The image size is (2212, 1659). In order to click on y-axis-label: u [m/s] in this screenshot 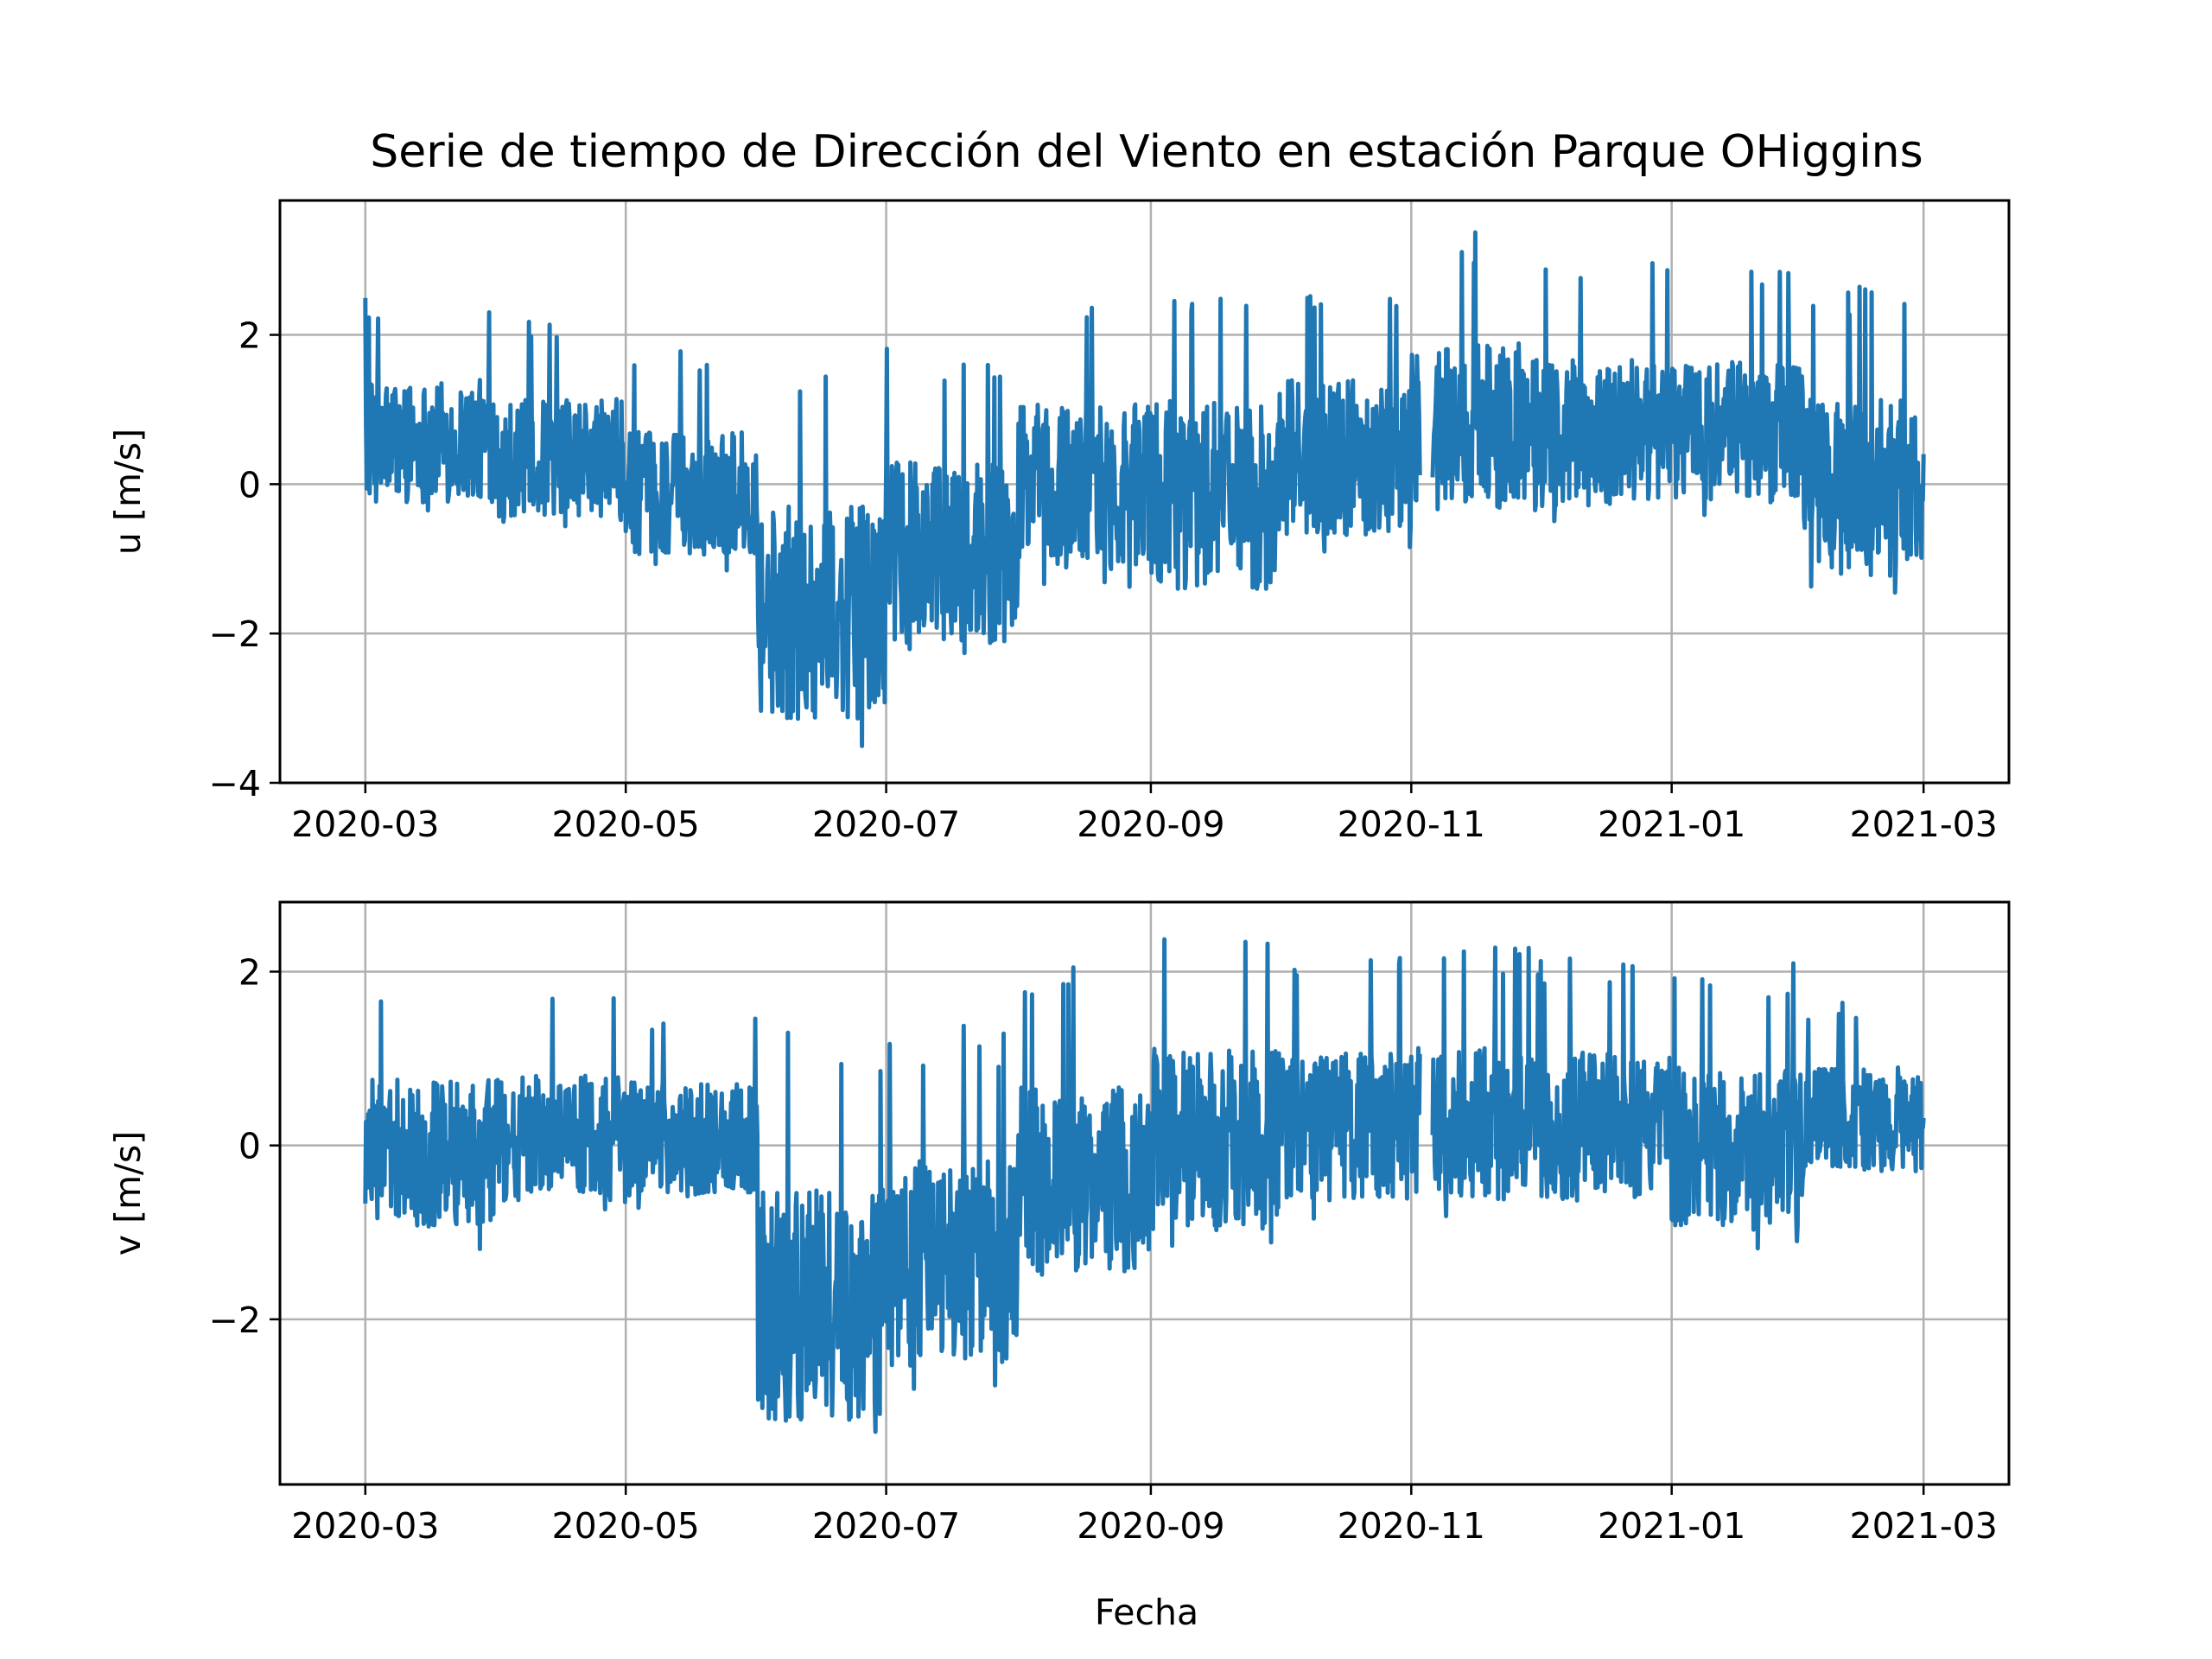, I will do `click(128, 492)`.